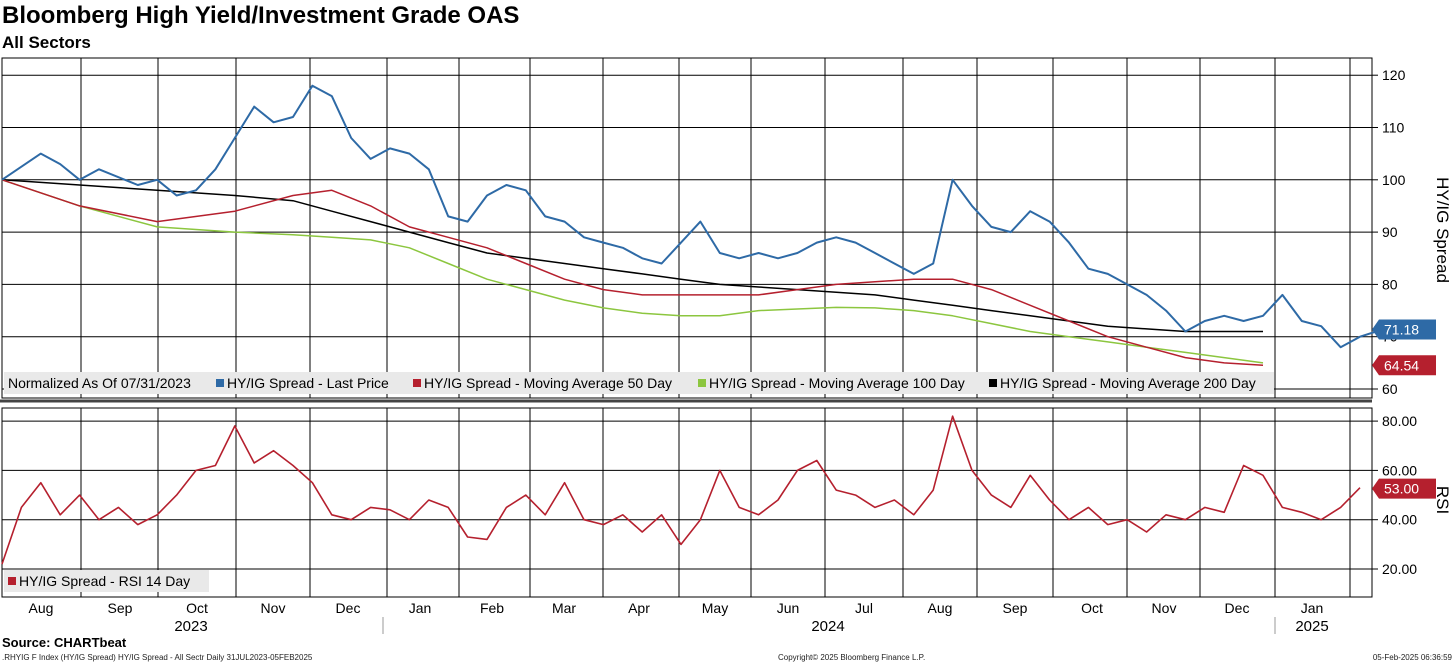  I want to click on legend-entry-1: HY/IG Spread - Last Price, so click(308, 383).